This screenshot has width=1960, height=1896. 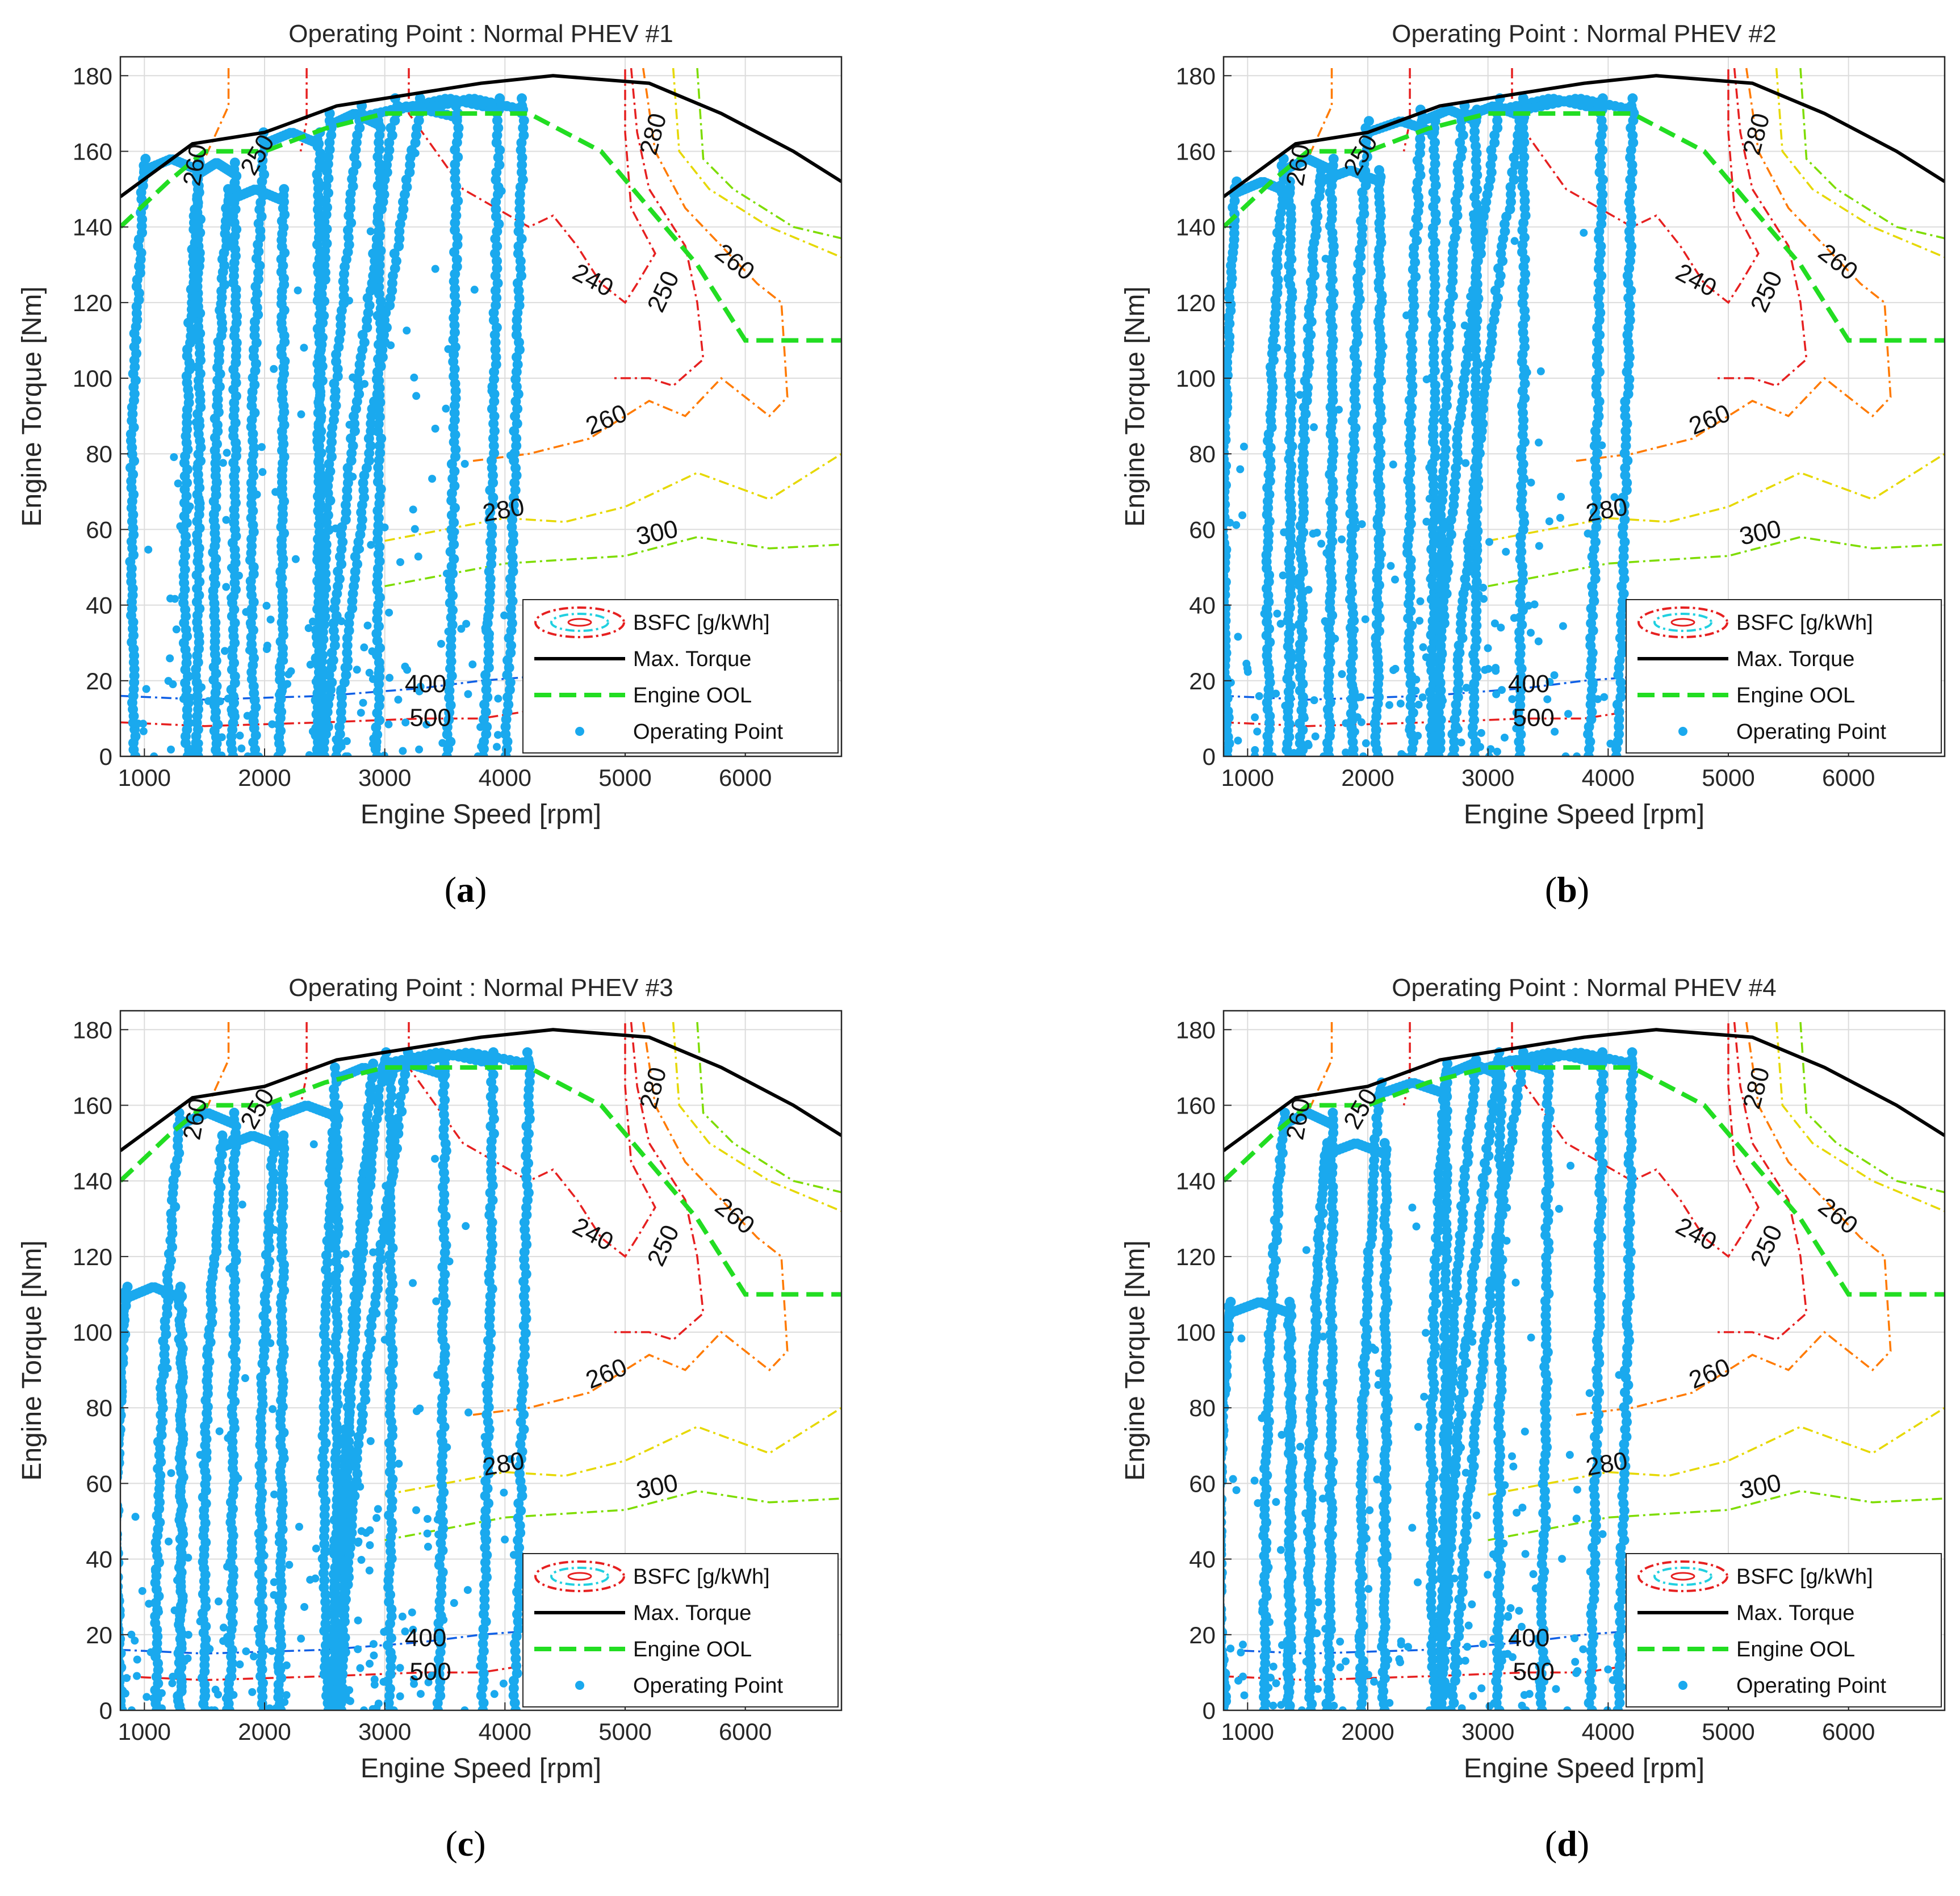 What do you see at coordinates (264, 778) in the screenshot?
I see `x-tick-label: 2000` at bounding box center [264, 778].